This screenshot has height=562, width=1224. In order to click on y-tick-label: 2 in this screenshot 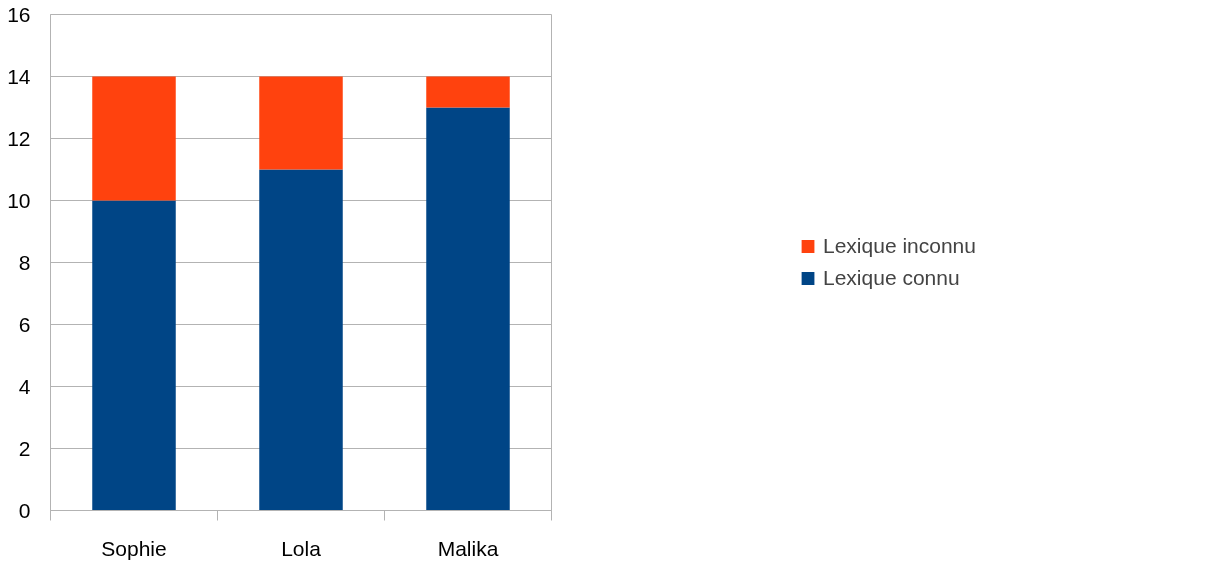, I will do `click(24, 448)`.